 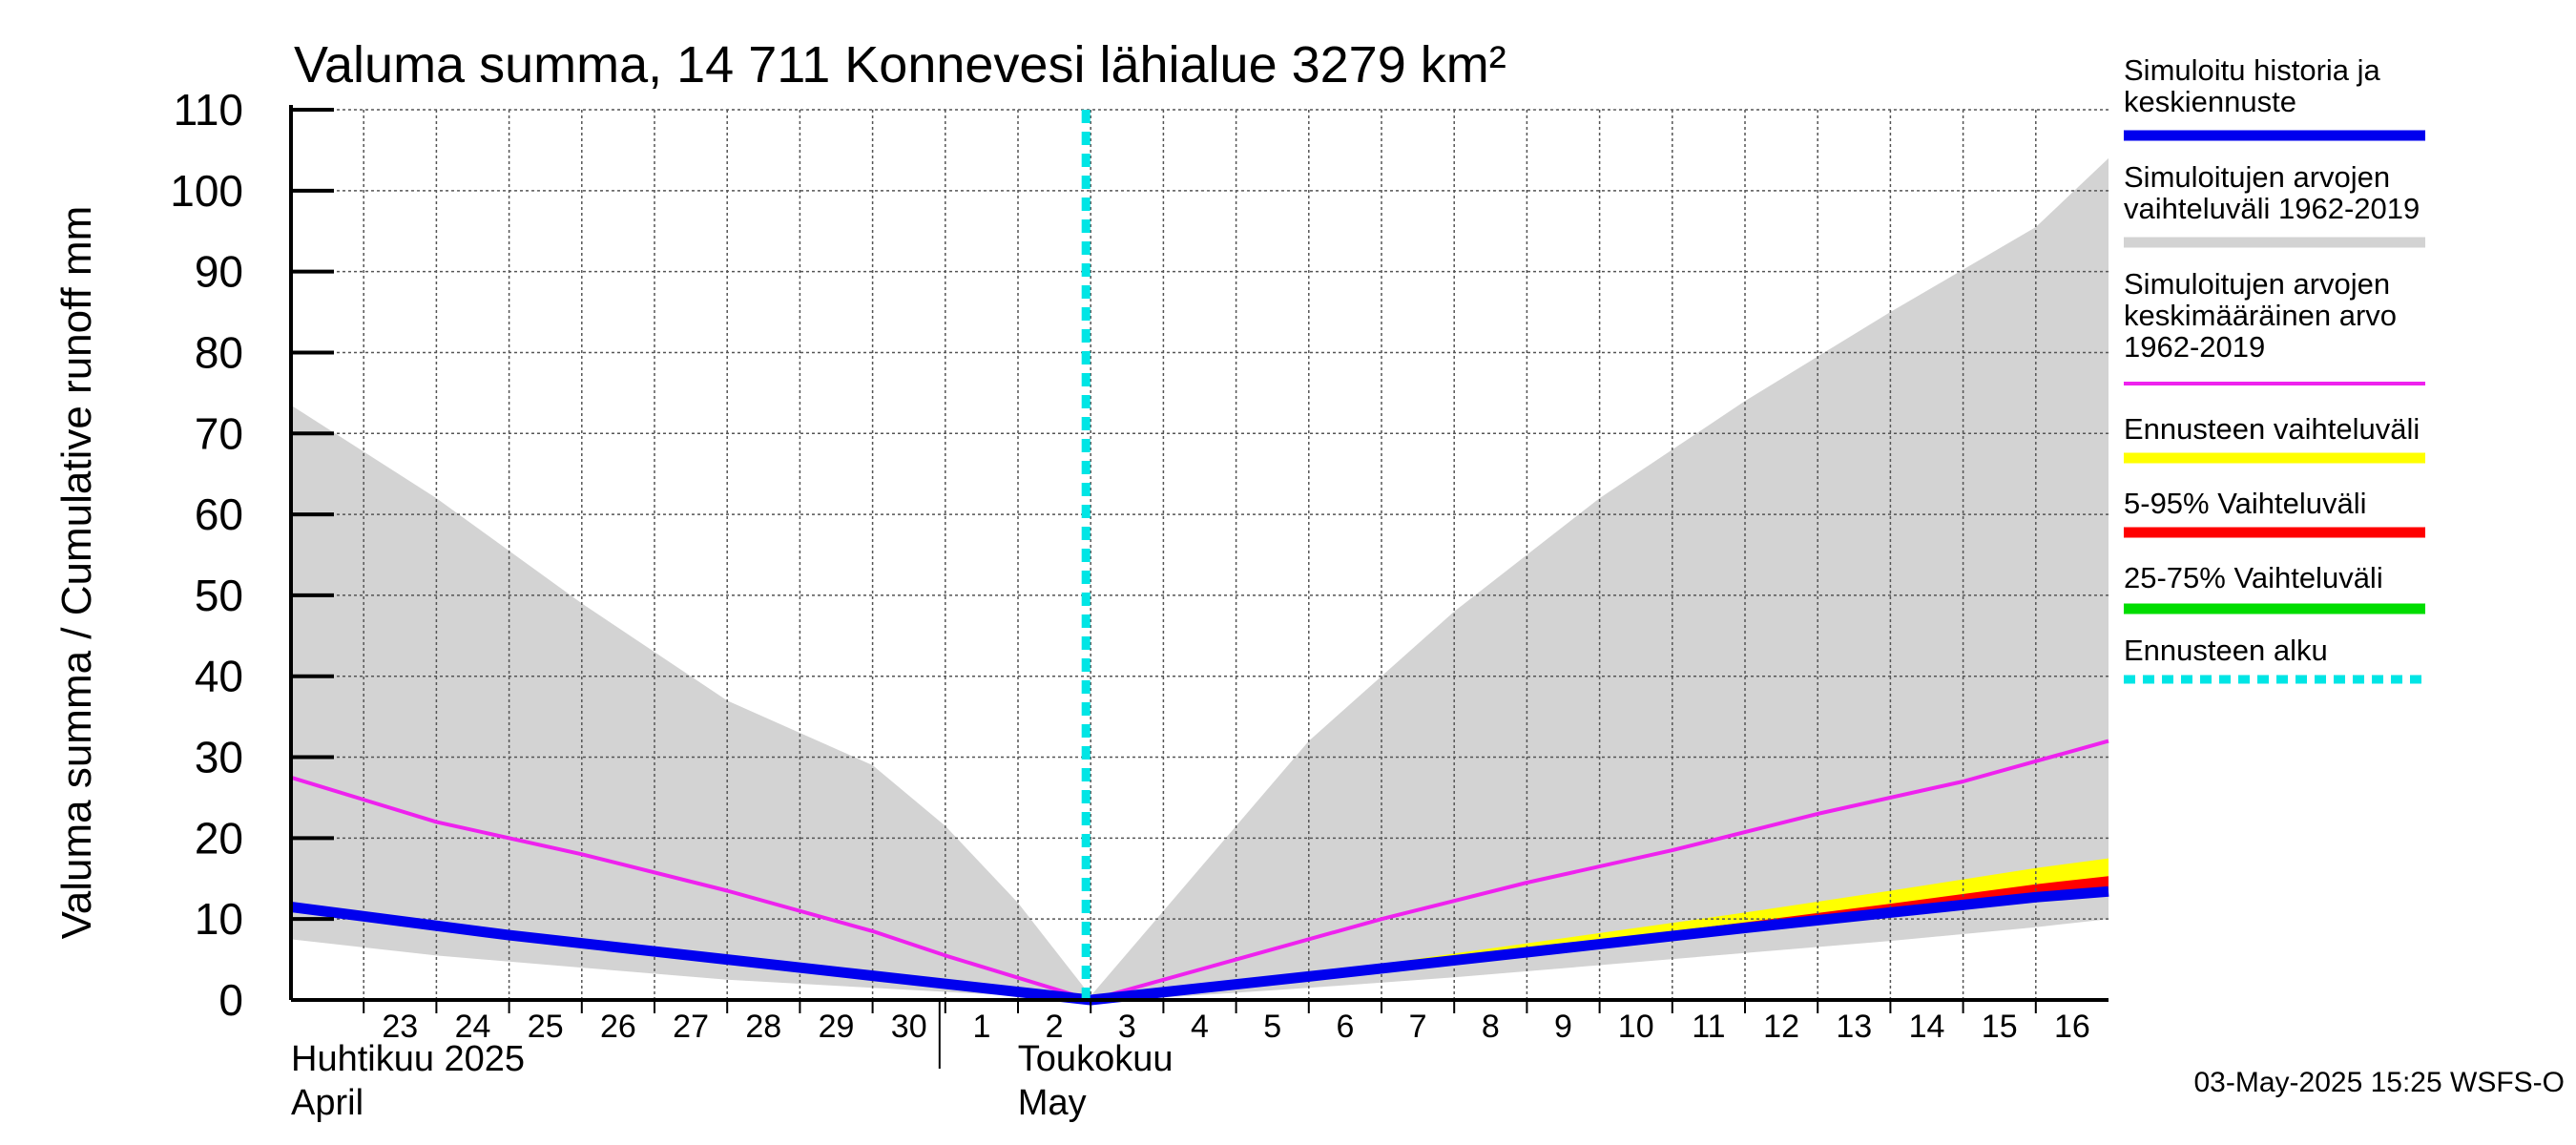 What do you see at coordinates (2272, 429) in the screenshot?
I see `legend-label-3-0: Ennusteen vaihteluväli` at bounding box center [2272, 429].